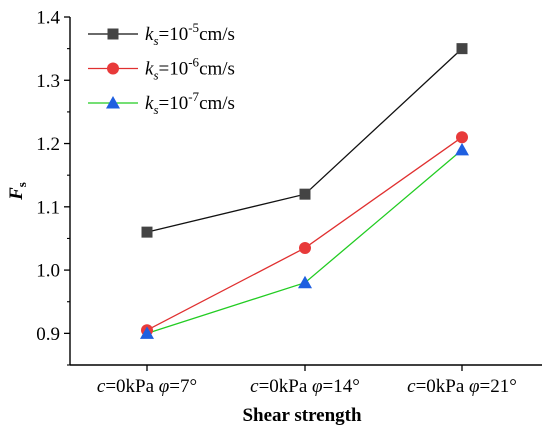 The width and height of the screenshot is (550, 435). I want to click on x-category-label: c=0kPa φ=21°, so click(462, 386).